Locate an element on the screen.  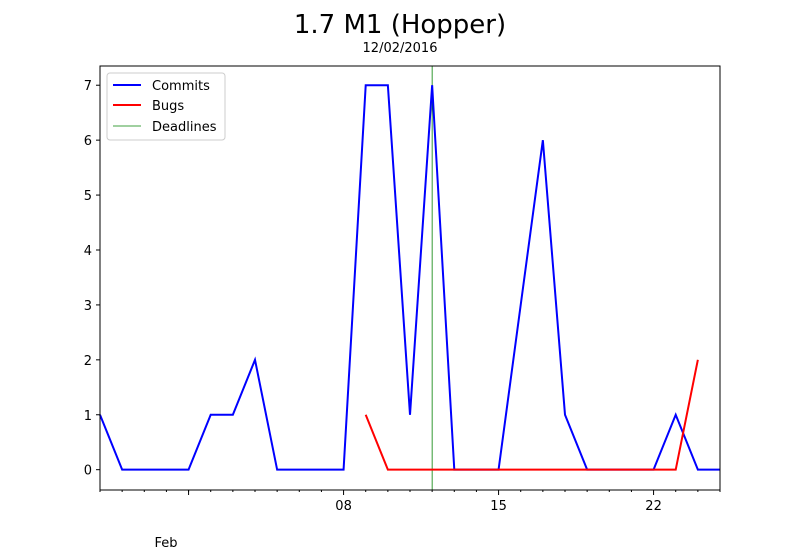
legend: Commits Bugs Deadlines is located at coordinates (166, 106).